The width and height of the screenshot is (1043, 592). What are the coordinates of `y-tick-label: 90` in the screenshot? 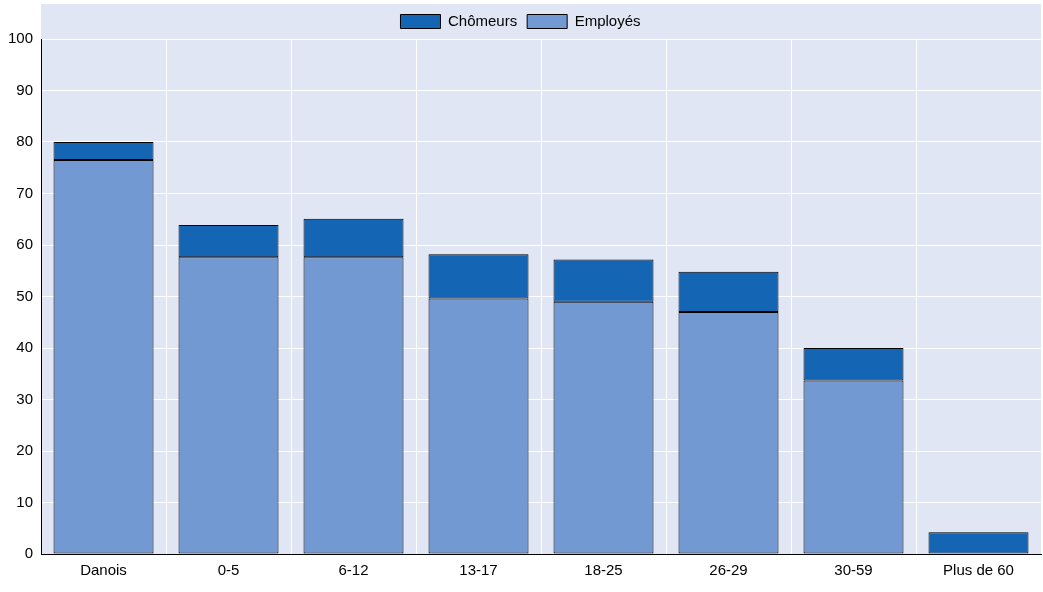 It's located at (25, 89).